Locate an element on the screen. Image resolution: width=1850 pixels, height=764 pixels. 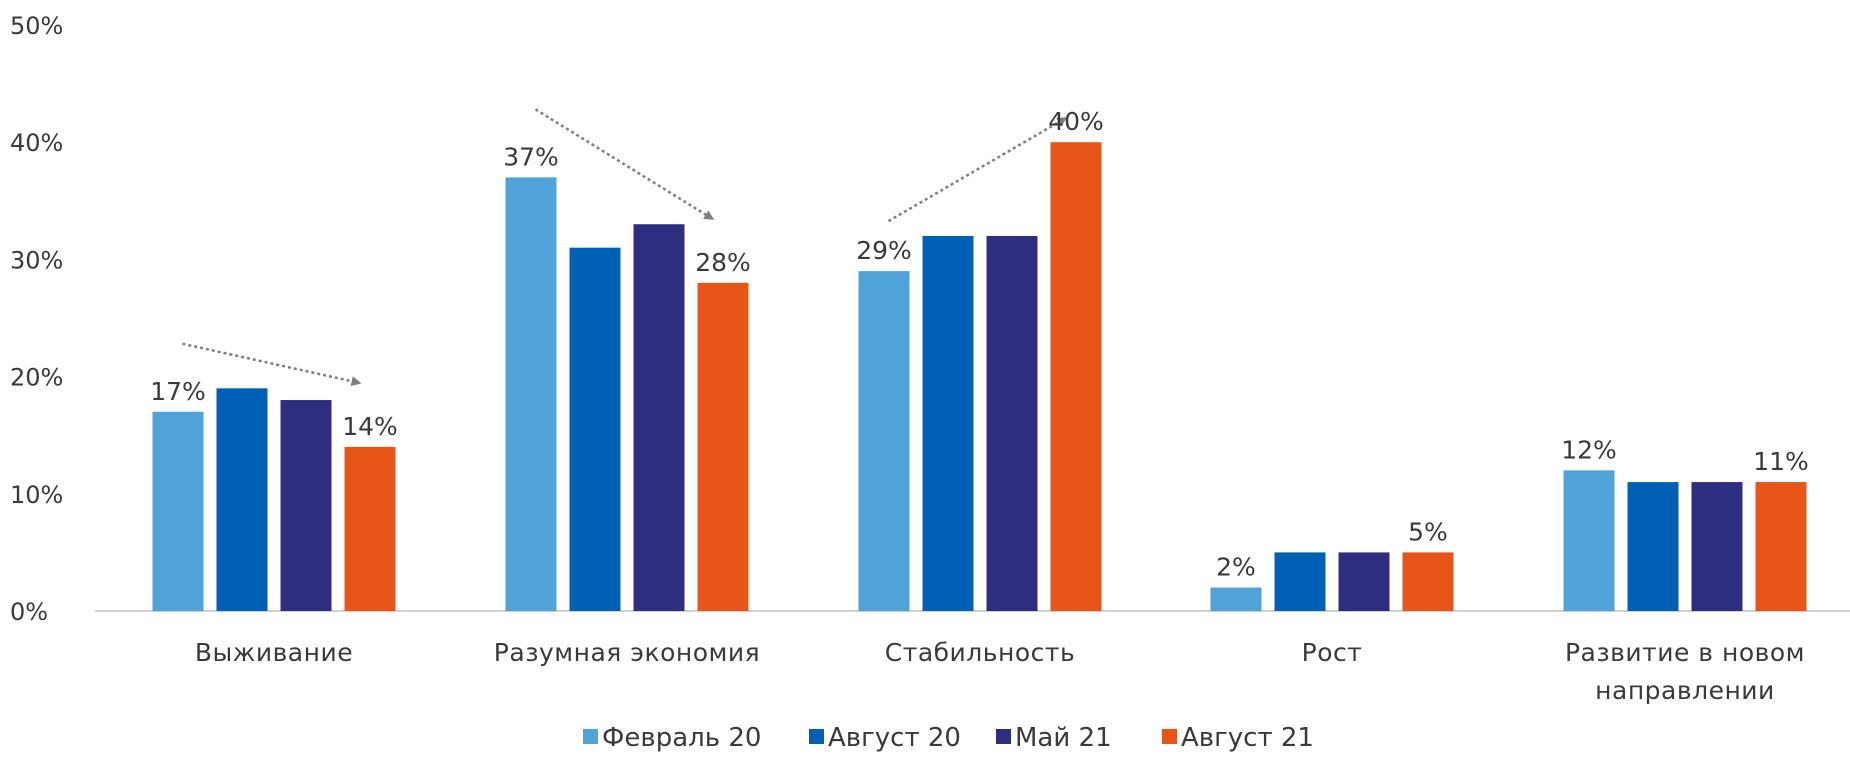
y-tick-label: 0% is located at coordinates (29, 612).